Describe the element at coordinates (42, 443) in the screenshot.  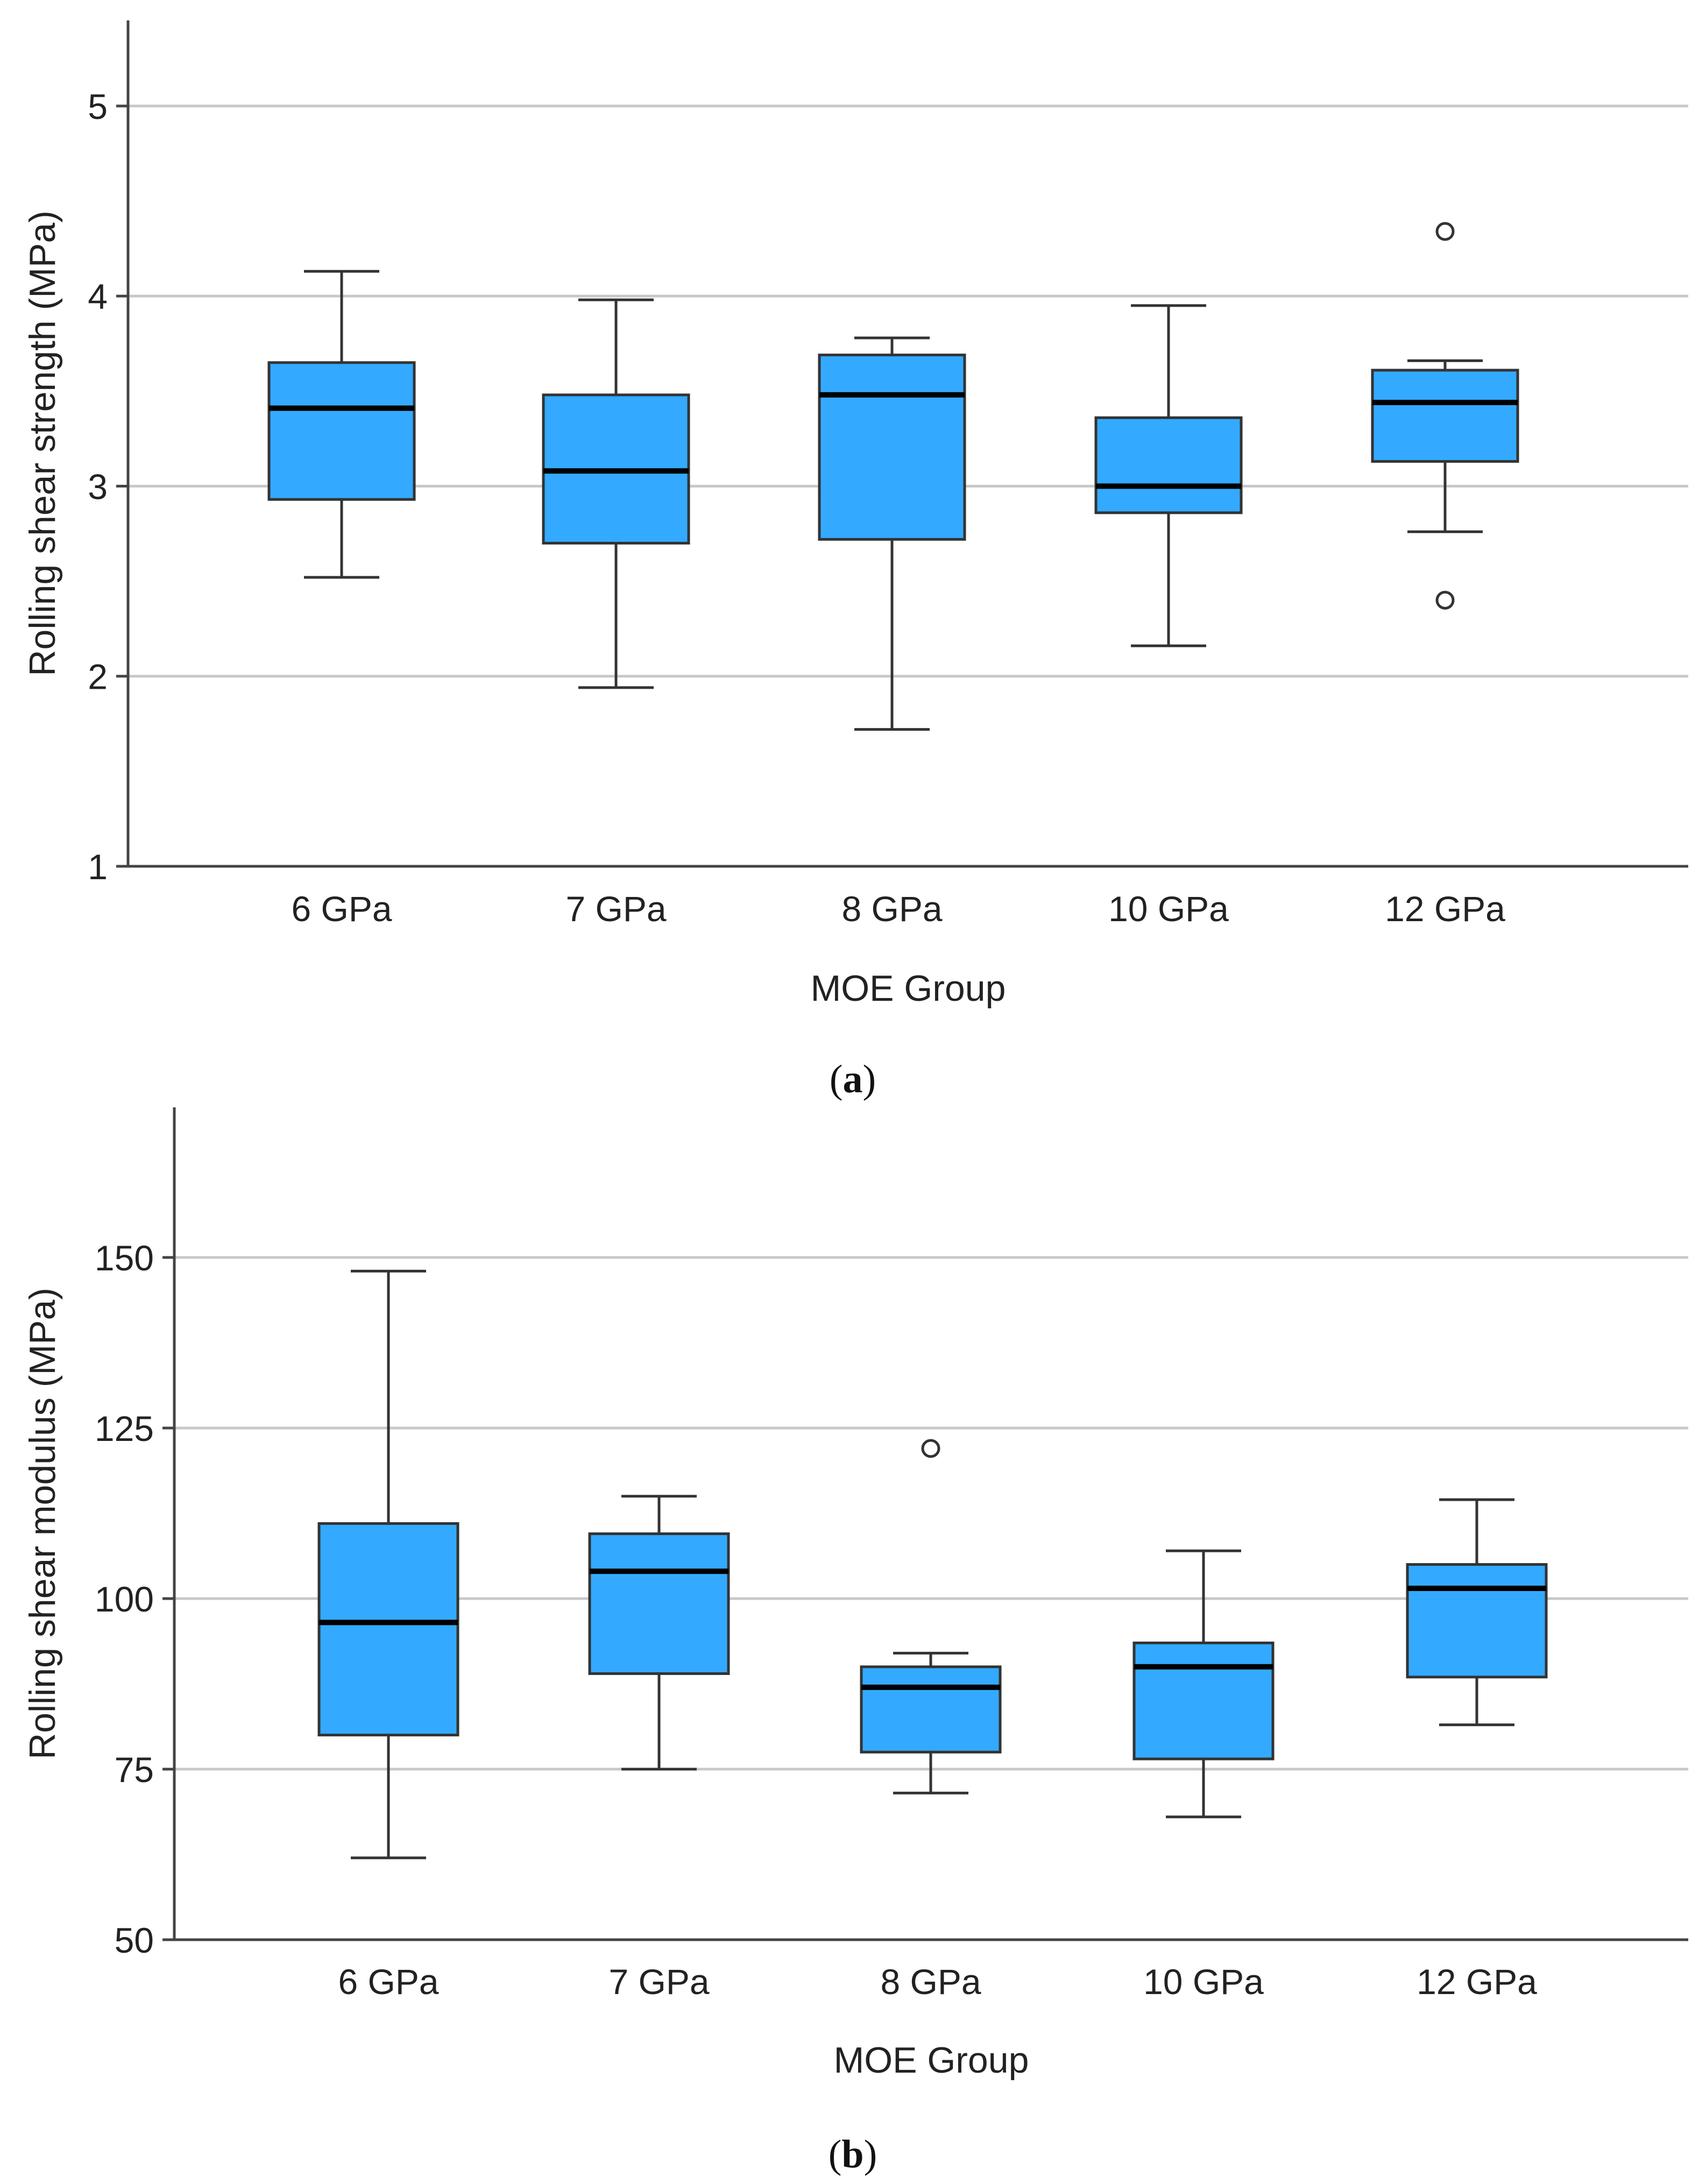
I see `panel-a-y-axis-title: Rolling shear strength (MPa)` at that location.